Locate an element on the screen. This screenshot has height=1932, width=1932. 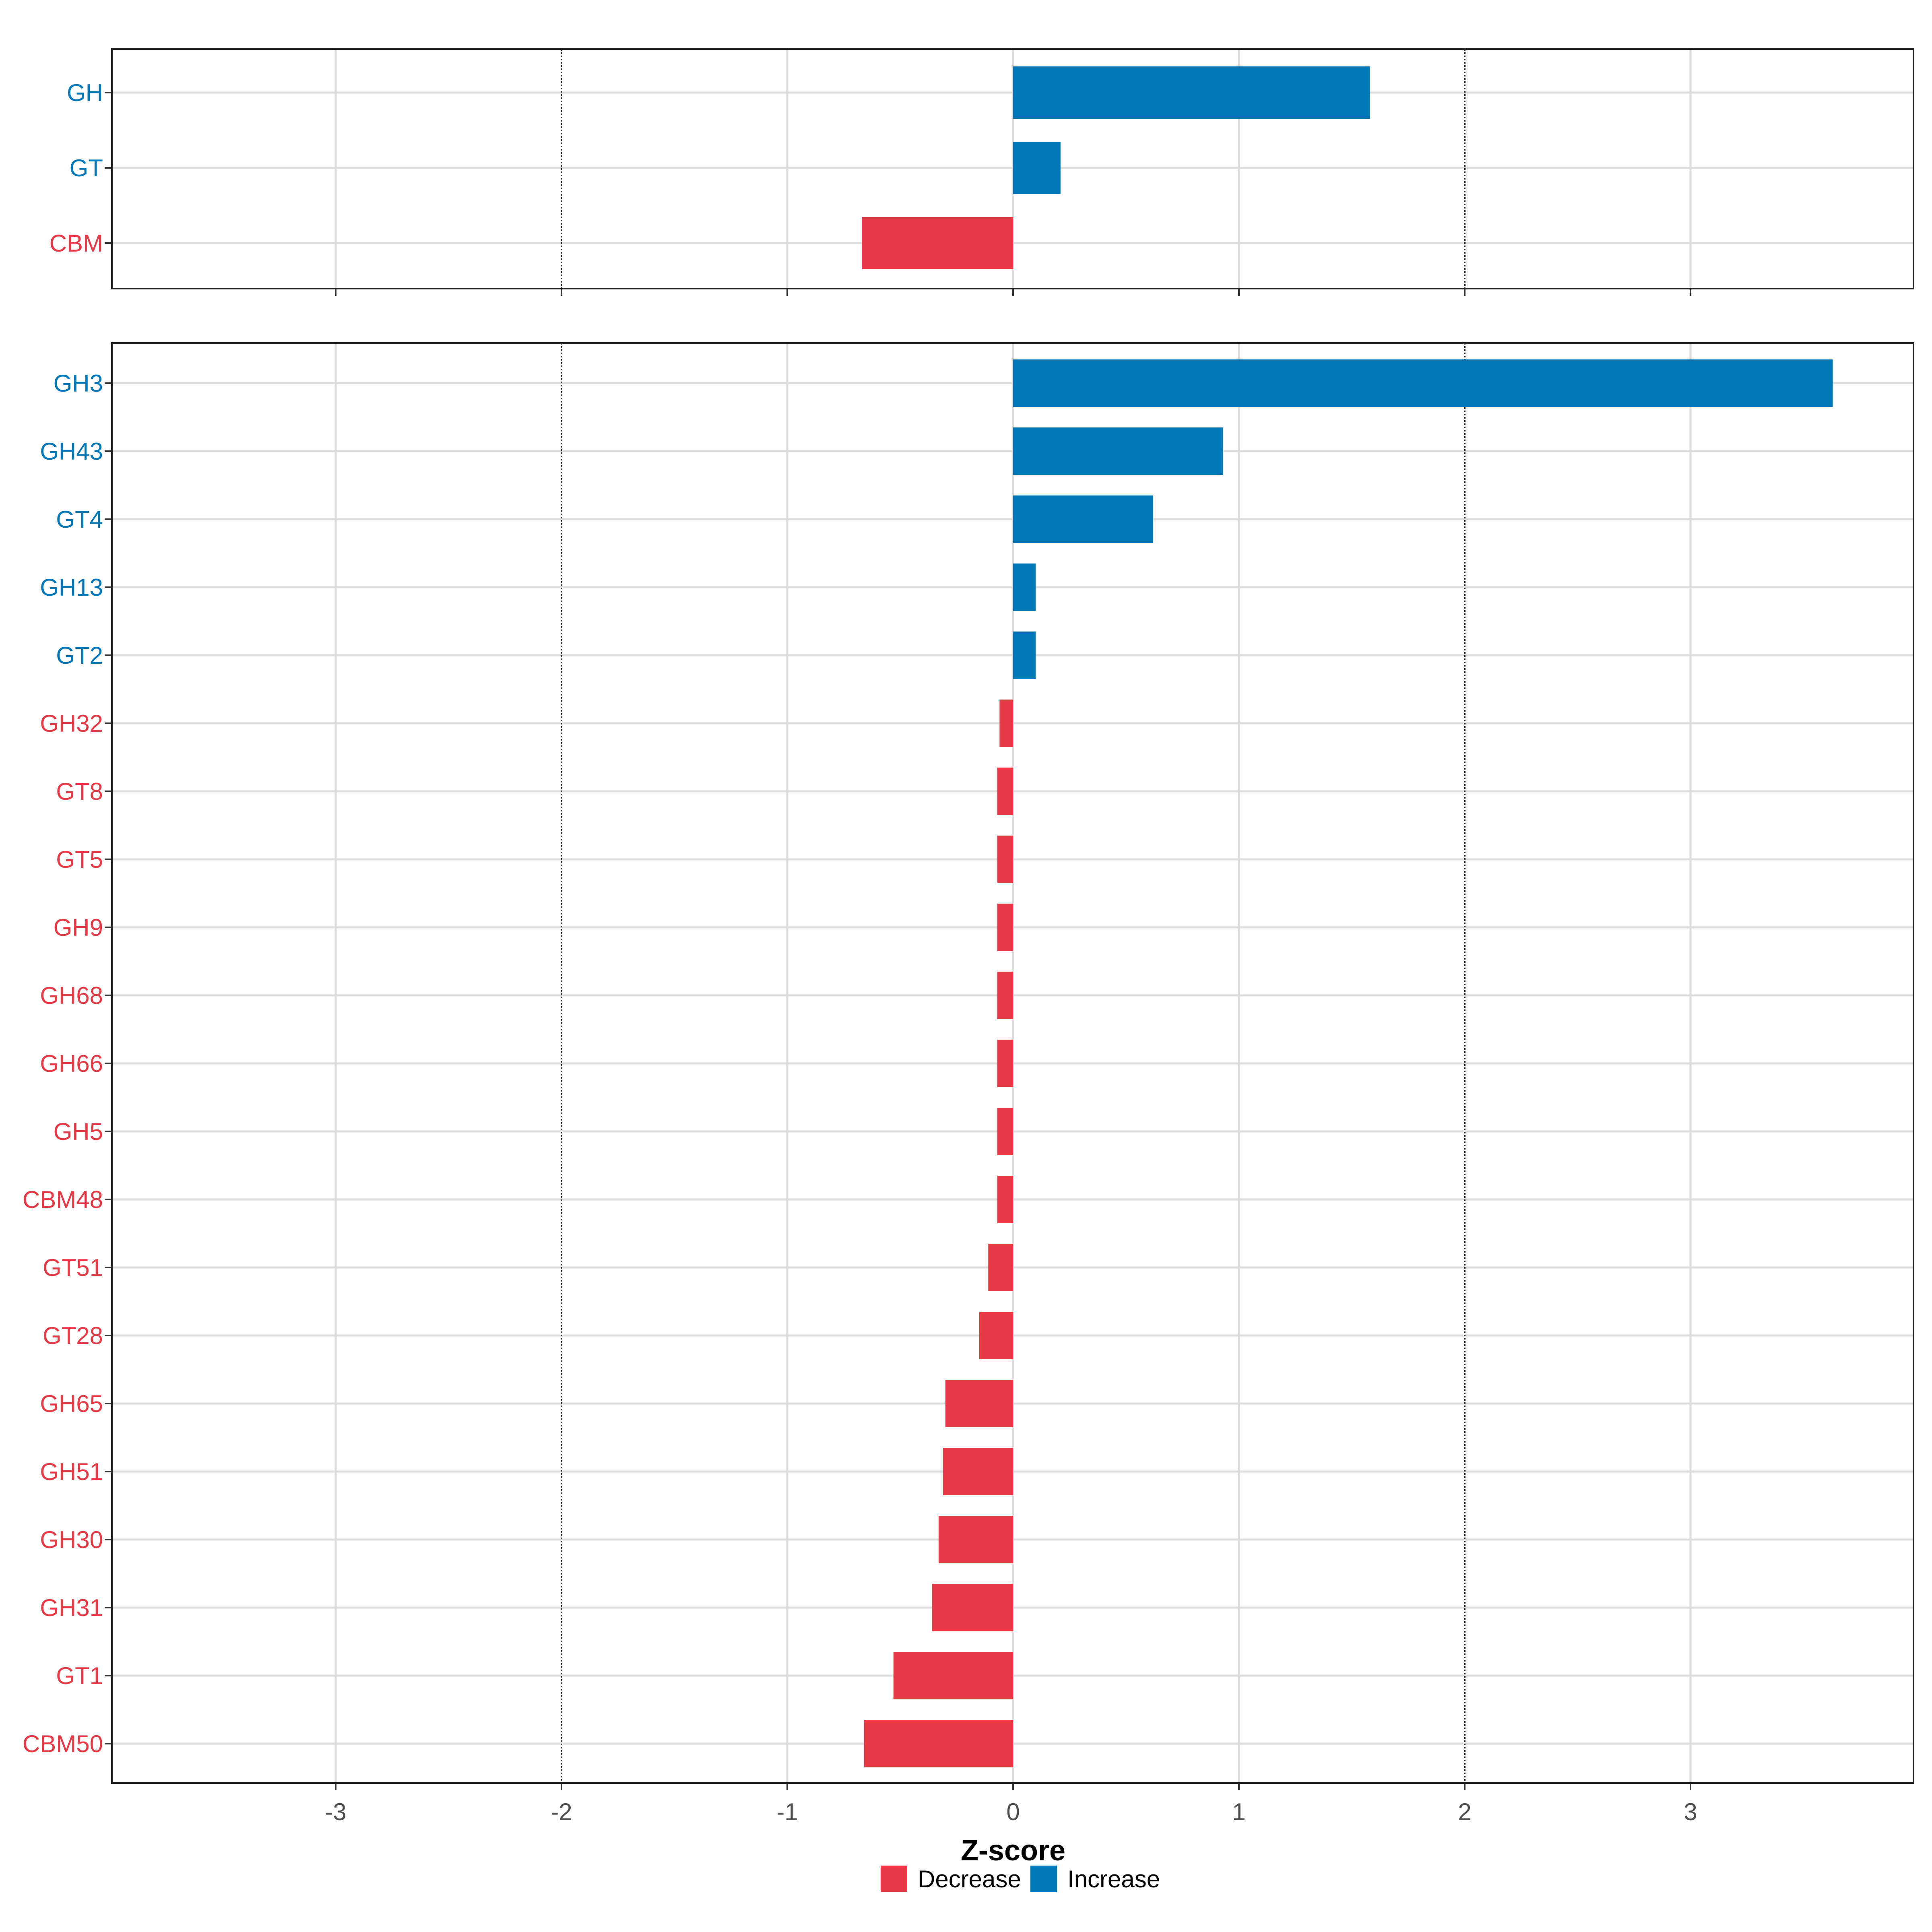
panel-2-bar-gt51 is located at coordinates (1000, 1267).